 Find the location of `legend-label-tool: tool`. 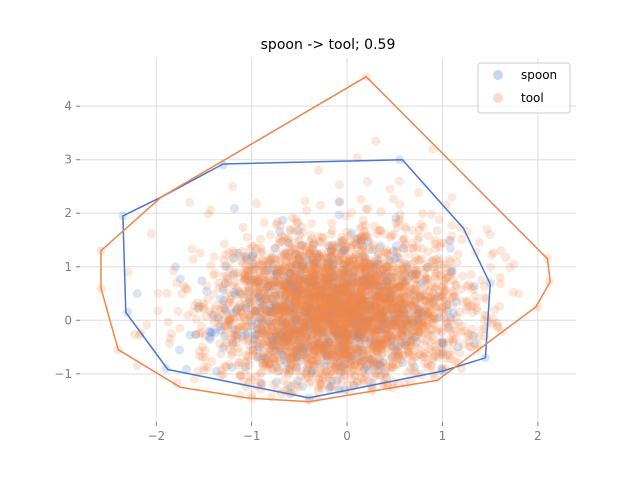

legend-label-tool: tool is located at coordinates (532, 98).